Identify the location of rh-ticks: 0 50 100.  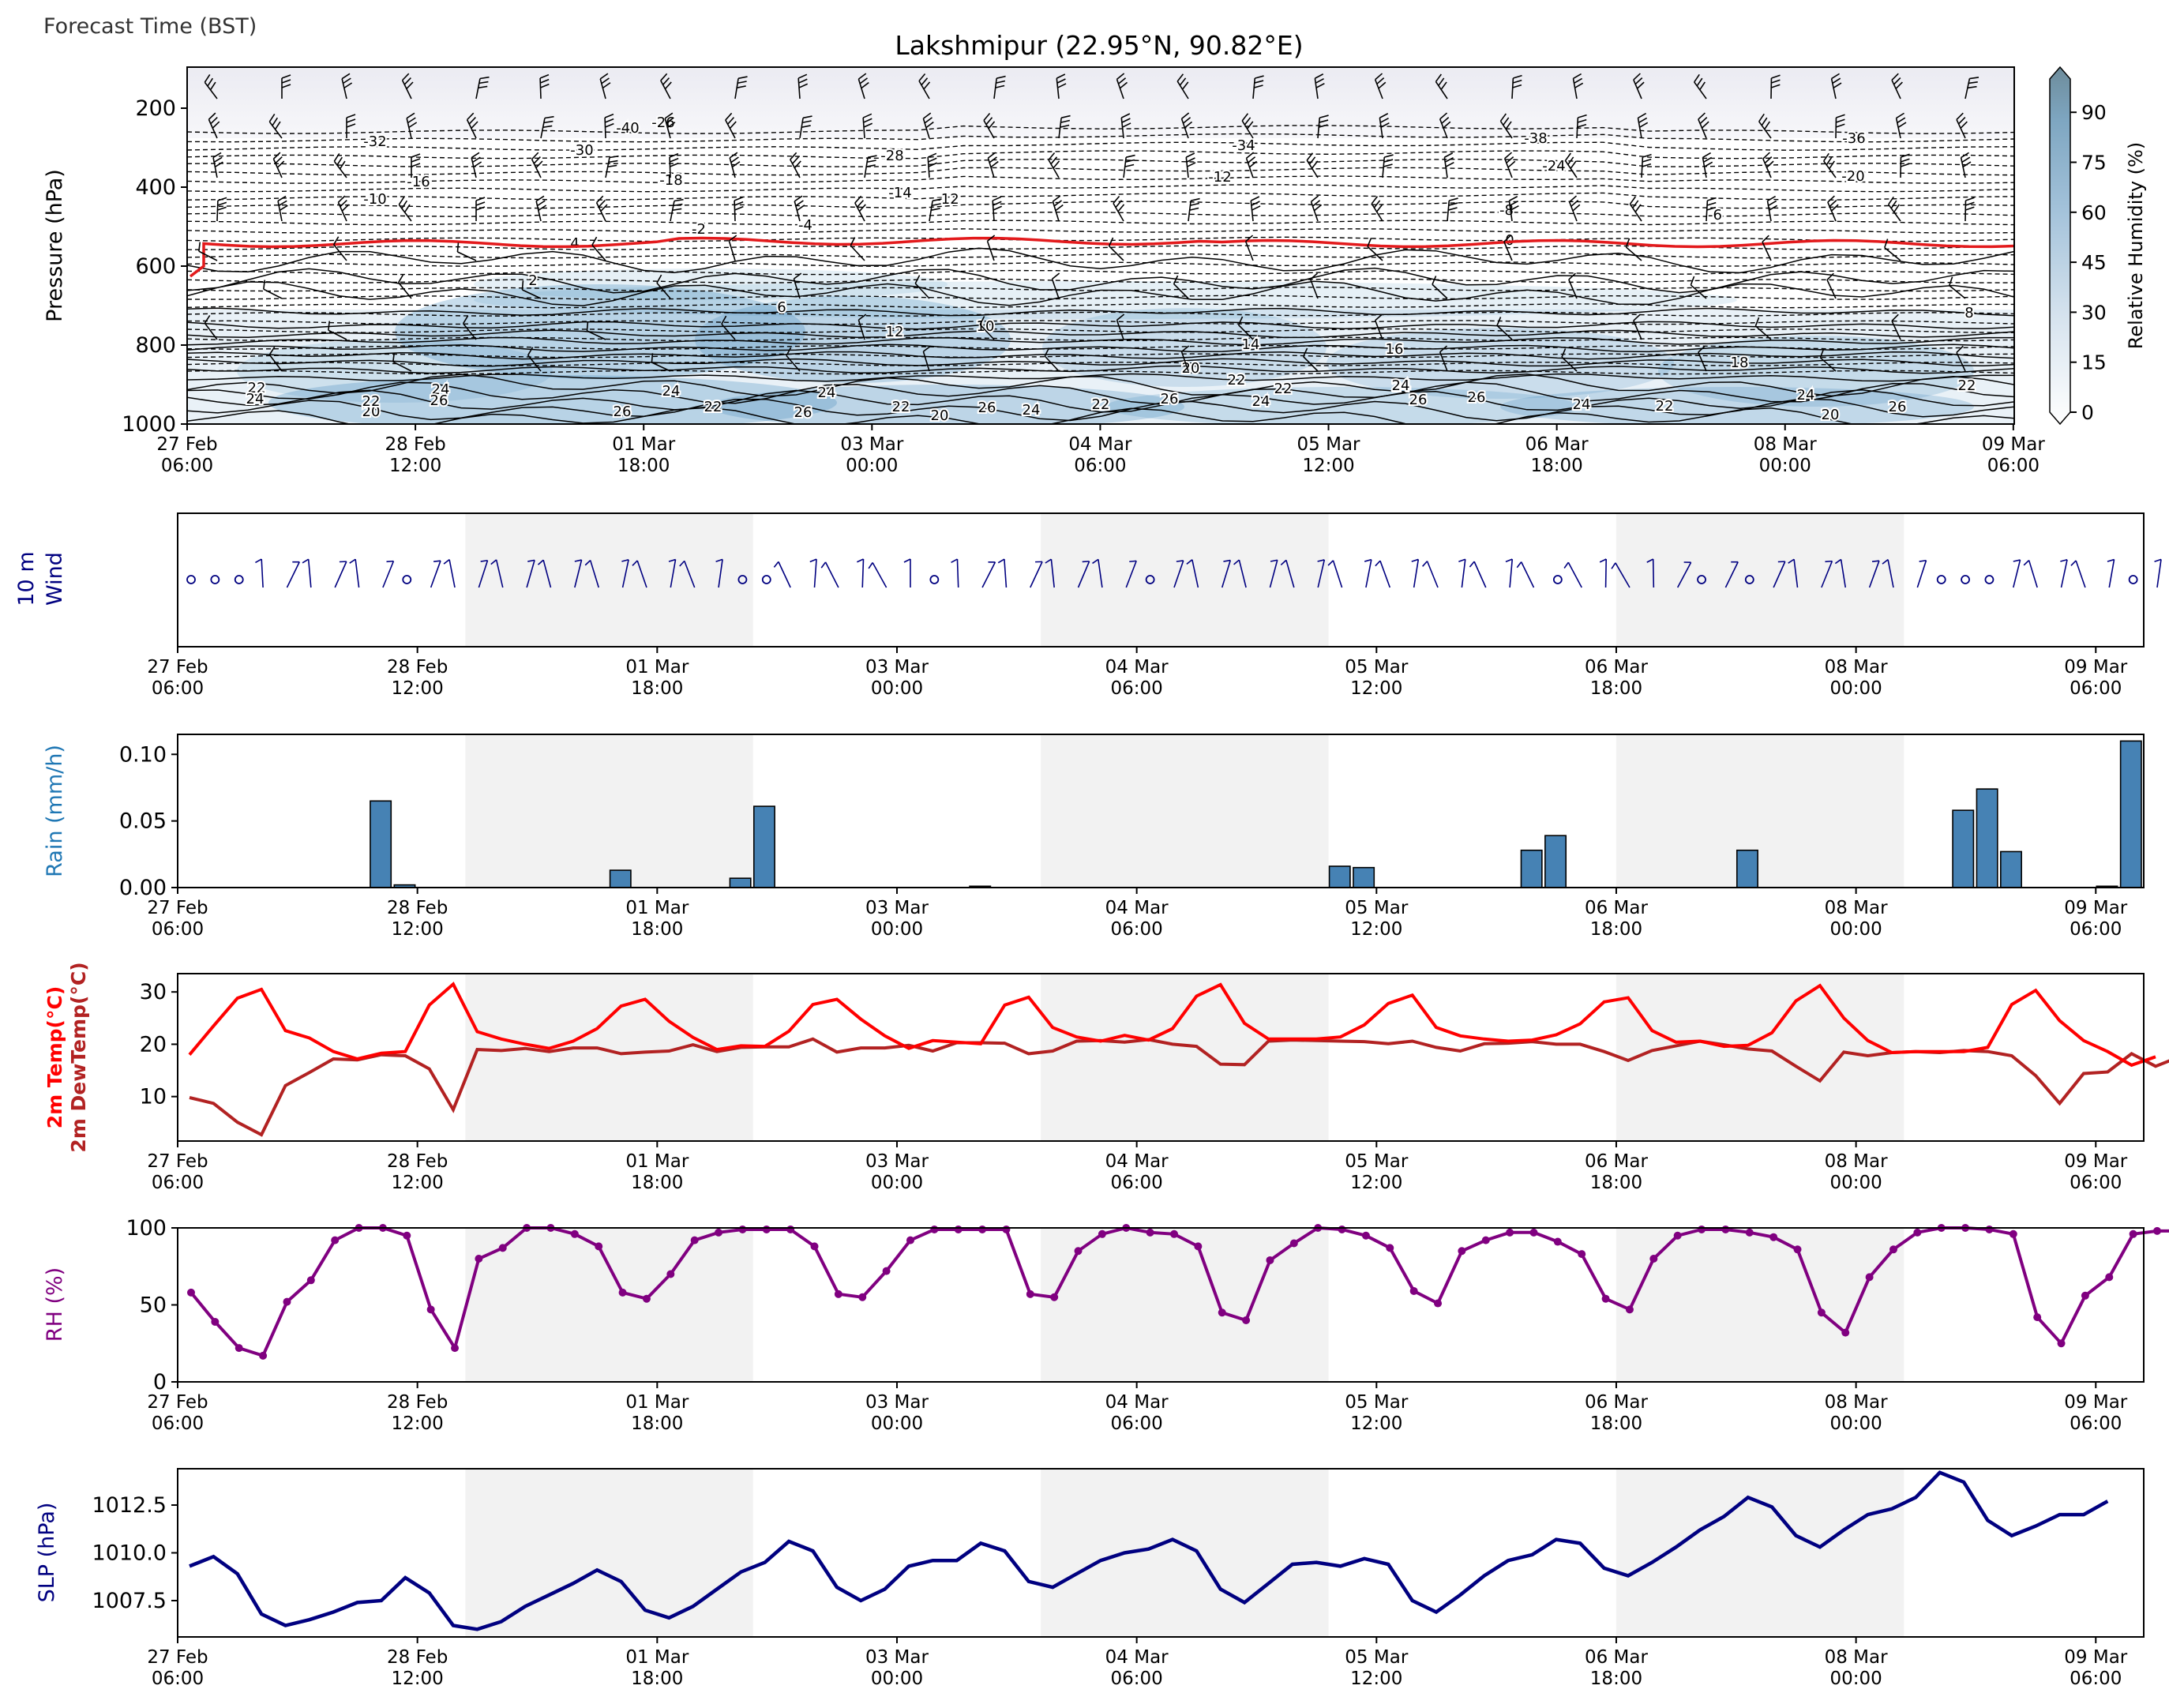
(152, 1305).